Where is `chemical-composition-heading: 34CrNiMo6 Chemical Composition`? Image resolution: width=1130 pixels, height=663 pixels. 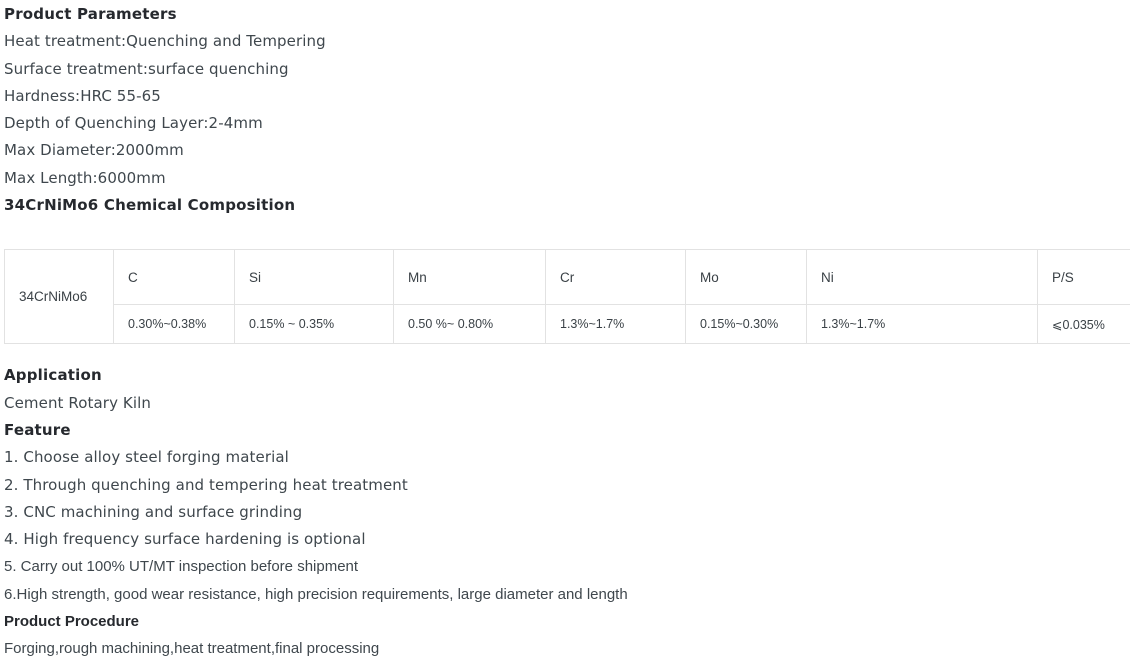 chemical-composition-heading: 34CrNiMo6 Chemical Composition is located at coordinates (567, 205).